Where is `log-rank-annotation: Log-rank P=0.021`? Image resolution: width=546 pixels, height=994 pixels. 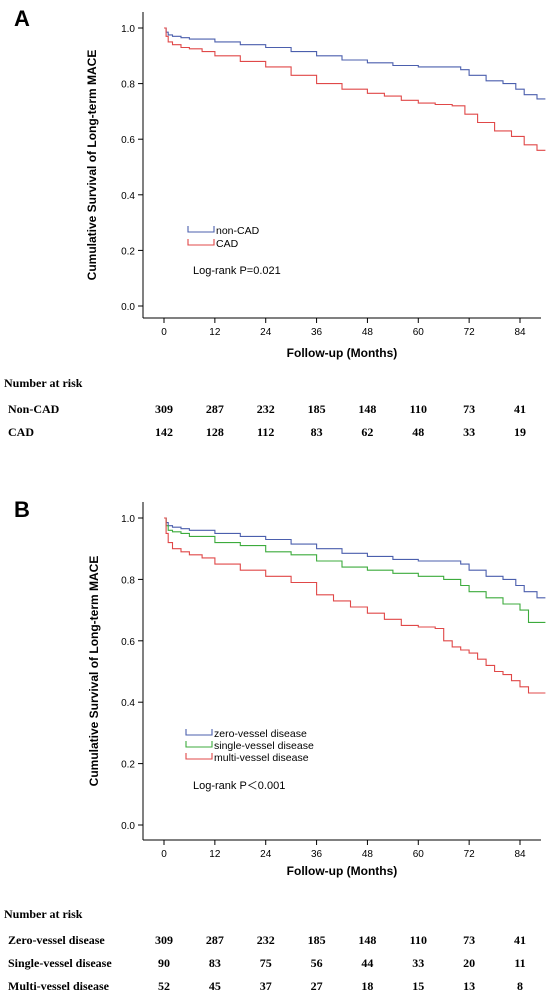
log-rank-annotation: Log-rank P=0.021 is located at coordinates (237, 271).